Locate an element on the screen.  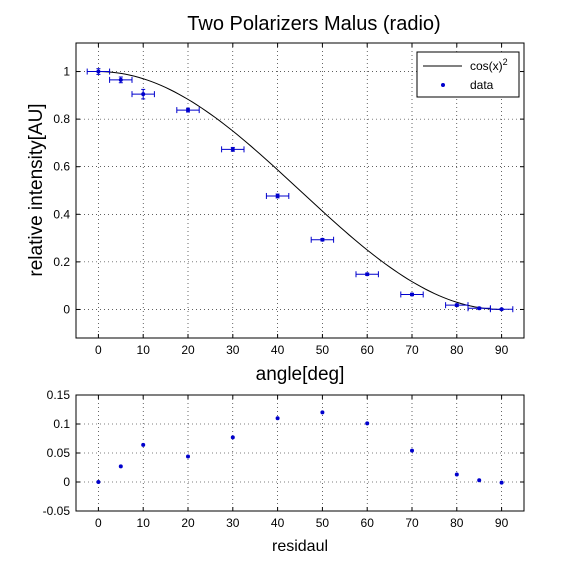
residual-points-group is located at coordinates (300, 447).